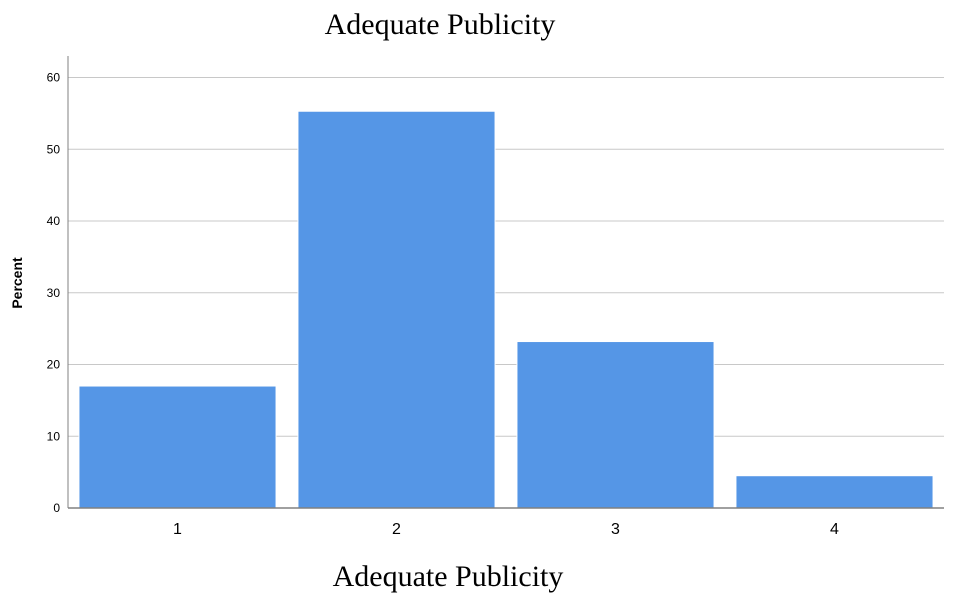 The height and width of the screenshot is (597, 958). I want to click on x-axis-title: Adequate Publicity, so click(448, 576).